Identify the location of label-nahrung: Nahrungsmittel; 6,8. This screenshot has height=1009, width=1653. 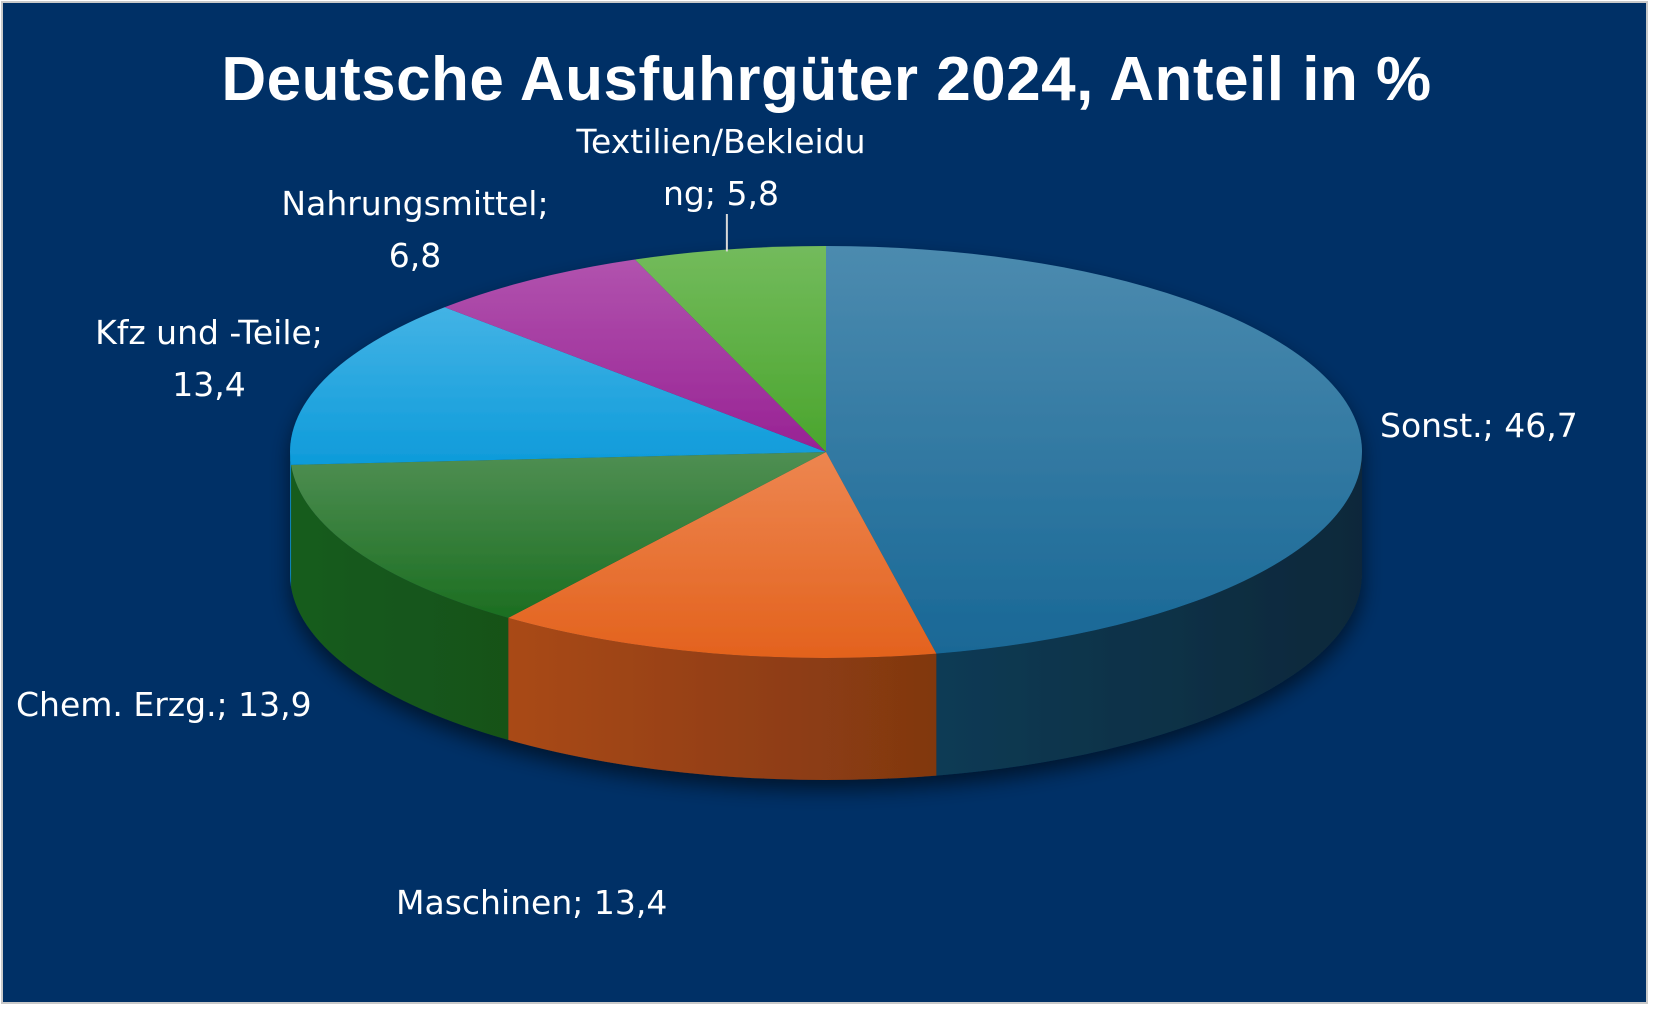
(415, 230).